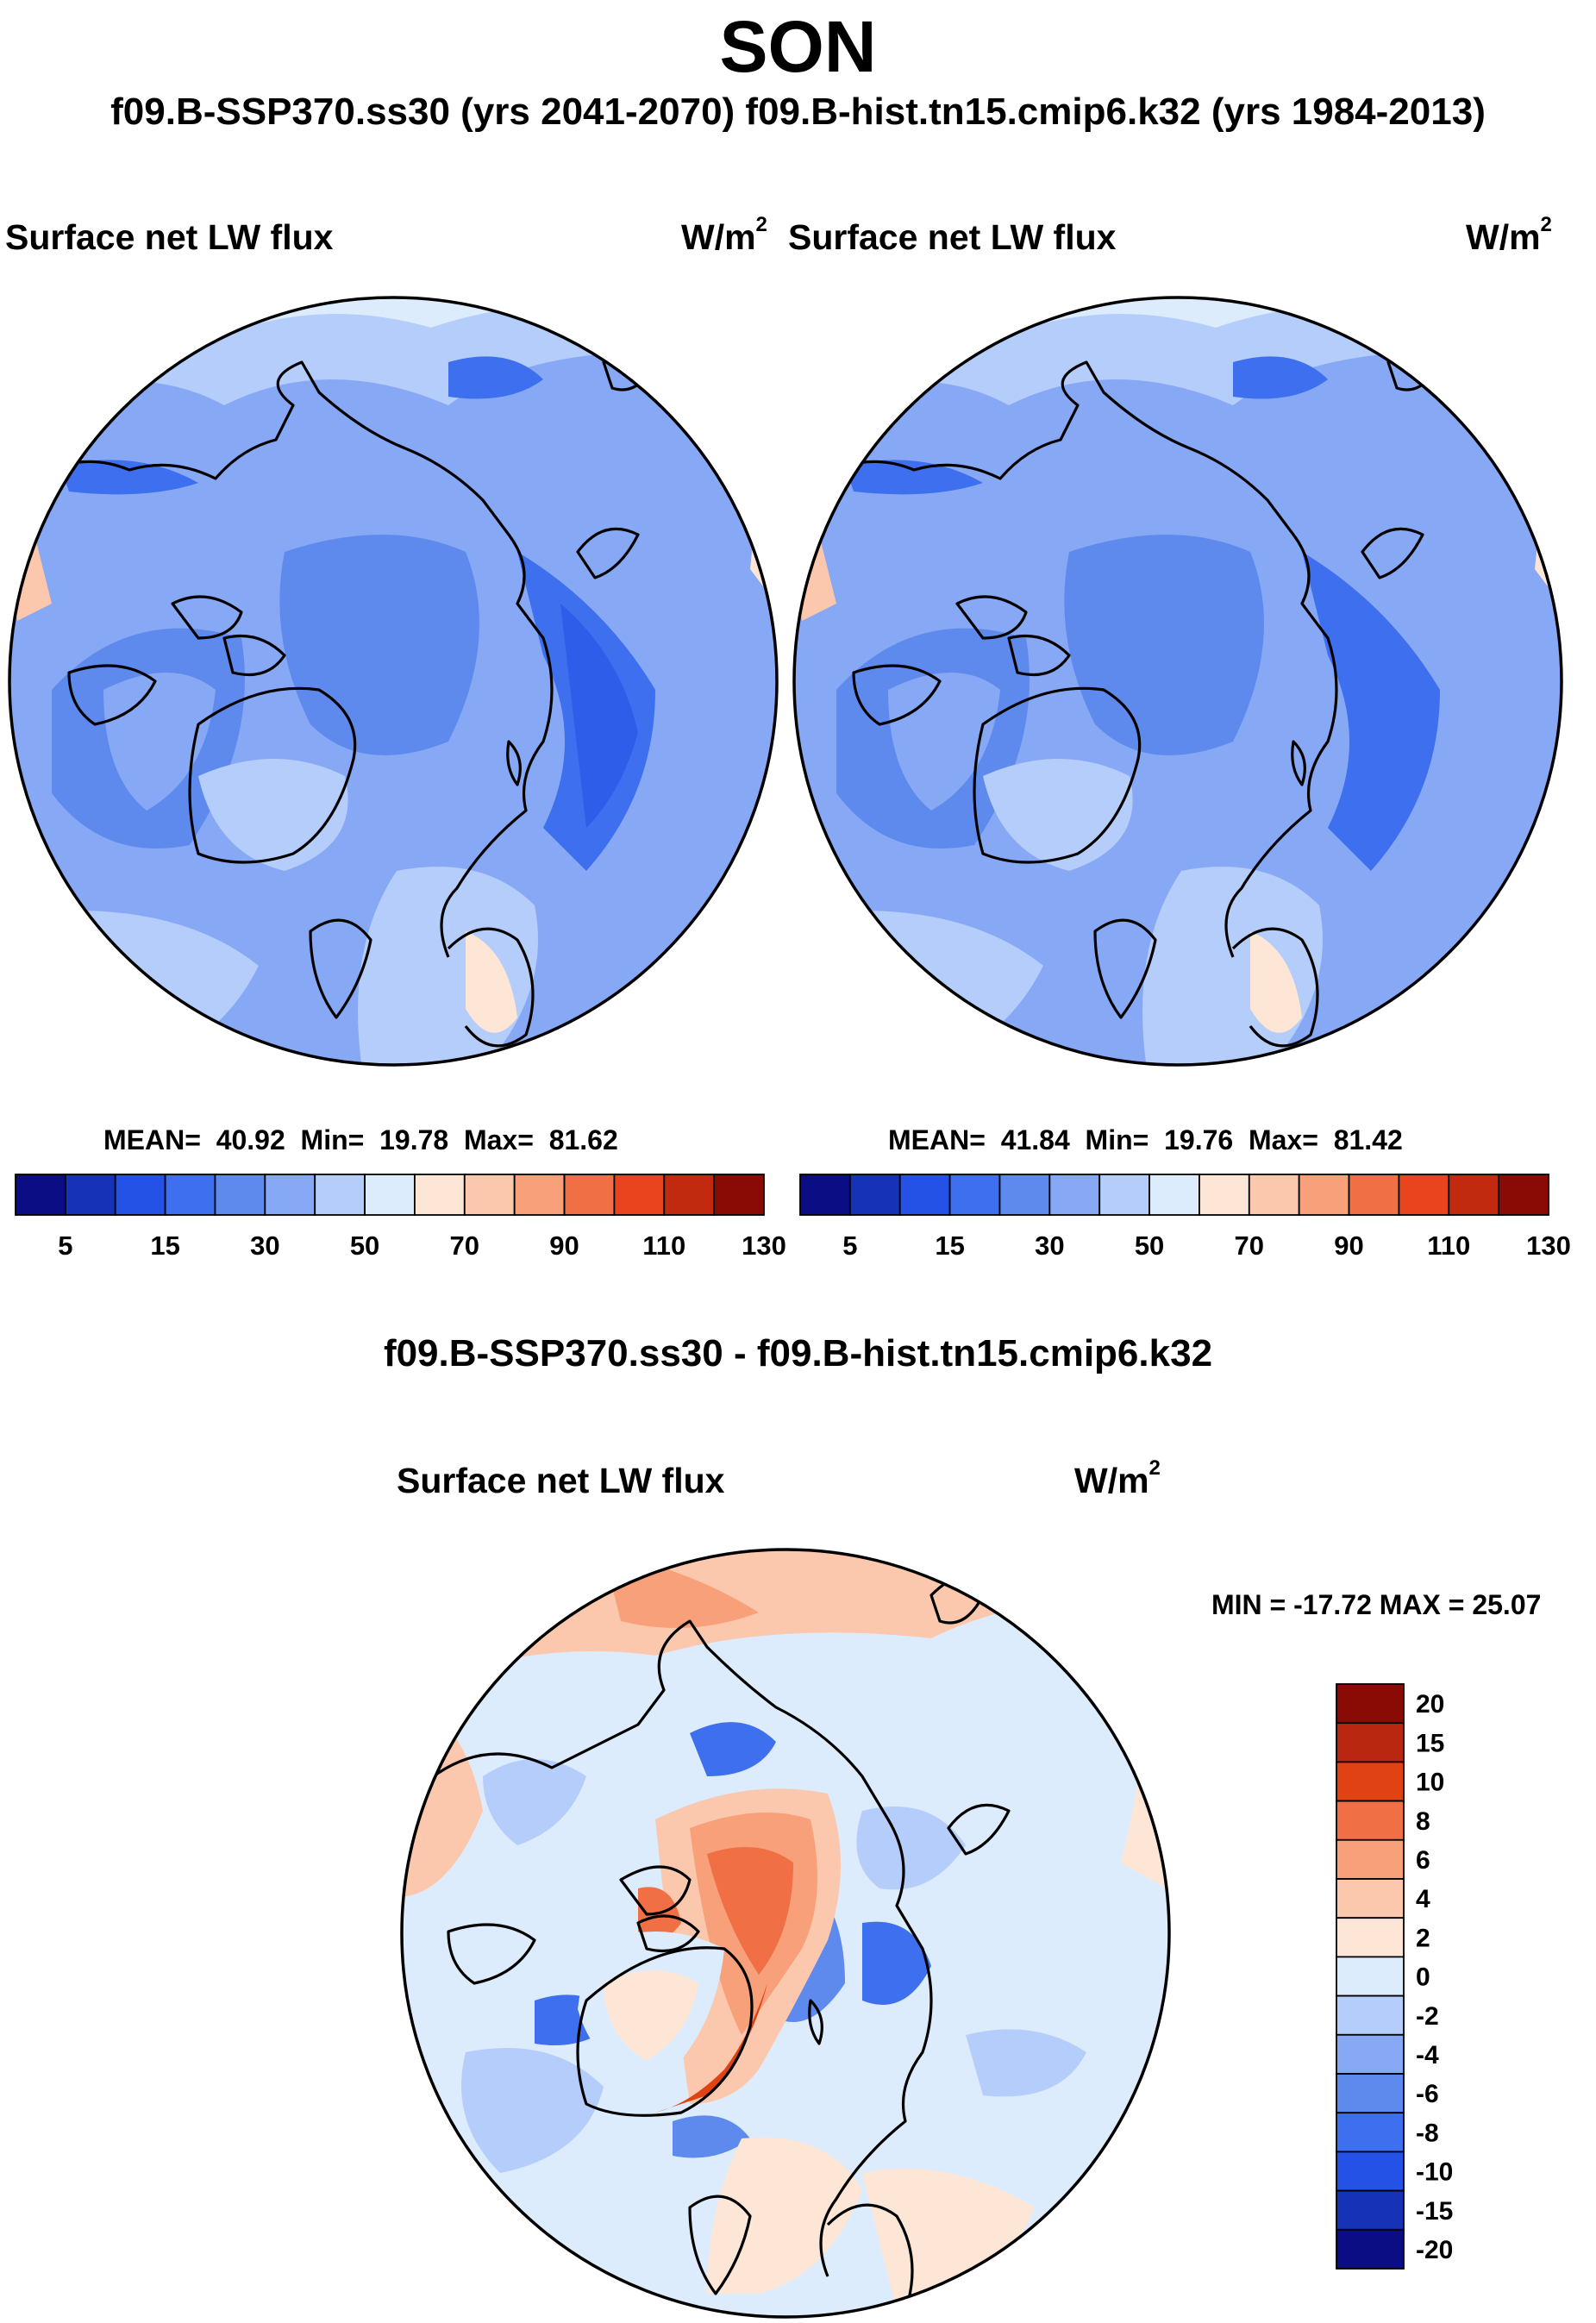 This screenshot has height=2323, width=1596. Describe the element at coordinates (1145, 1139) in the screenshot. I see `panel2-stats: MEAN= 41.84 Min= 19.76 Max= 81.42` at that location.